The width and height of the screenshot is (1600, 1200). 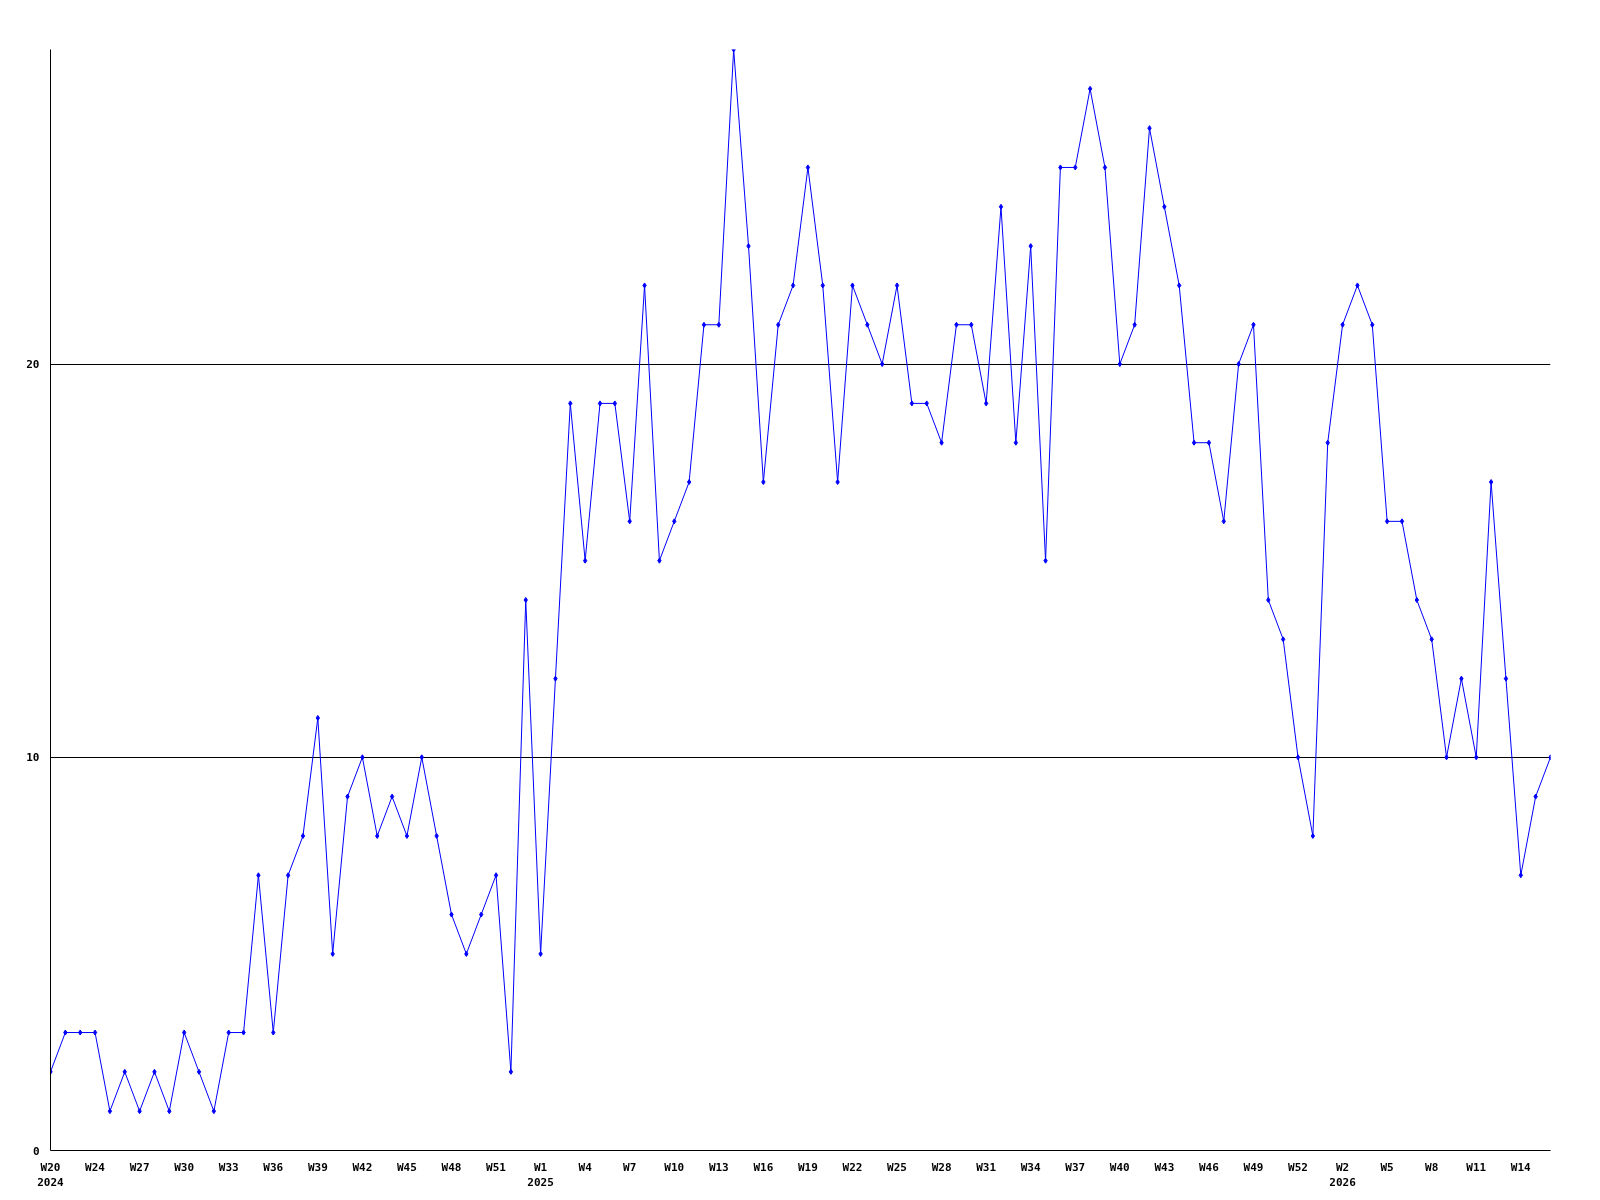 What do you see at coordinates (1343, 1175) in the screenshot?
I see `x-tick-label: W2 2026` at bounding box center [1343, 1175].